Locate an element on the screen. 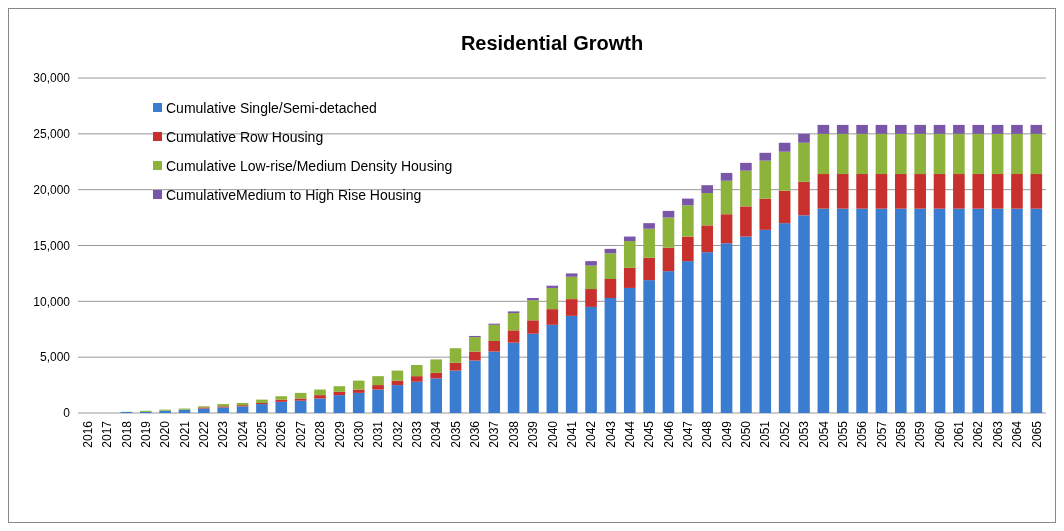  x-tick-label: 2025 is located at coordinates (262, 434).